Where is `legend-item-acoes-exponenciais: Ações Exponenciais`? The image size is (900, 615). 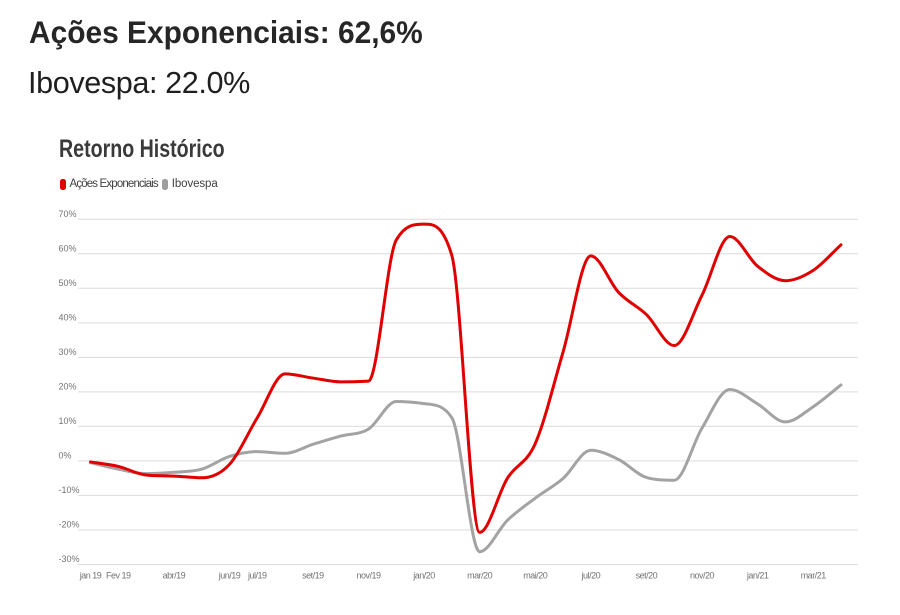
legend-item-acoes-exponenciais: Ações Exponenciais is located at coordinates (109, 184).